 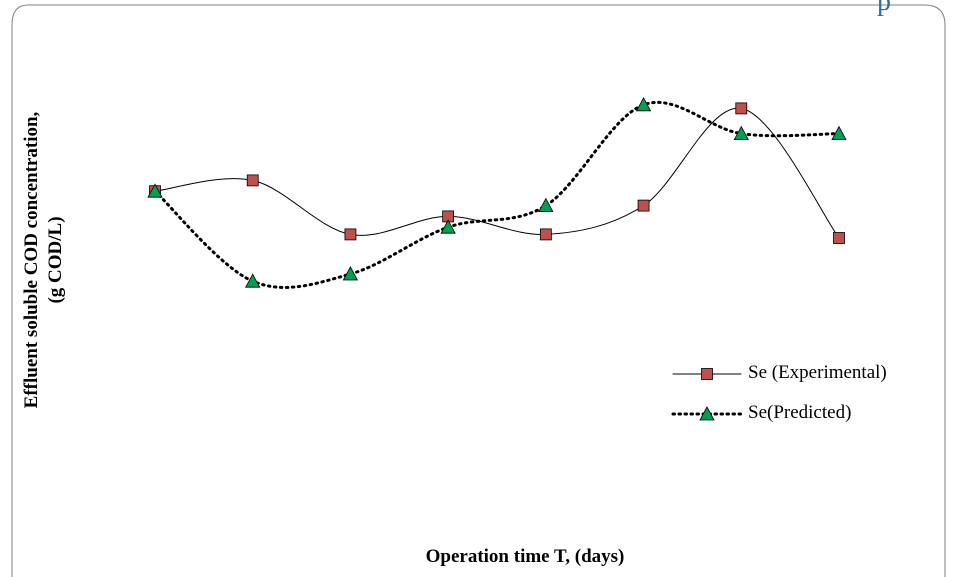 What do you see at coordinates (707, 374) in the screenshot?
I see `legend-marker-se-experimental` at bounding box center [707, 374].